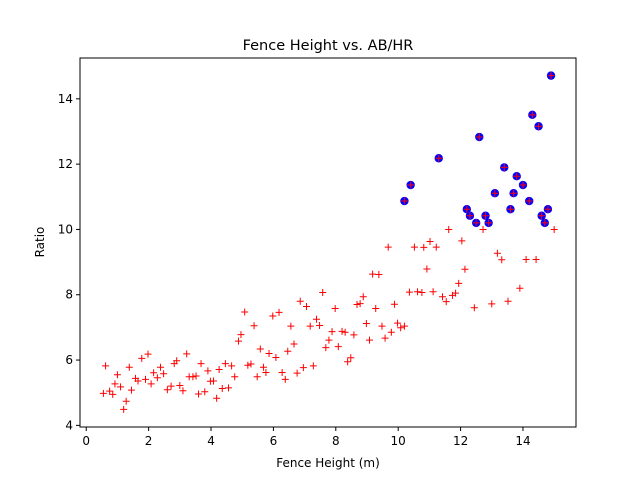 The height and width of the screenshot is (484, 640). Describe the element at coordinates (65, 164) in the screenshot. I see `y-tick-label: 12` at that location.